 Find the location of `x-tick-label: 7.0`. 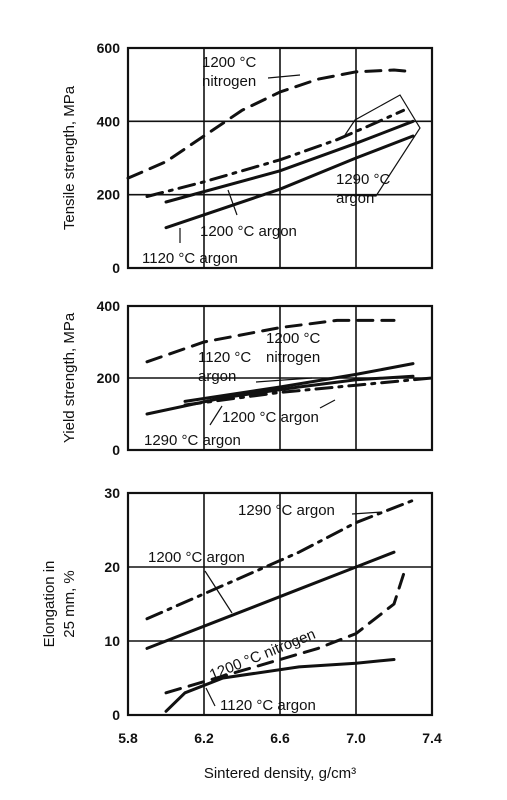

x-tick-label: 7.0 is located at coordinates (356, 738).